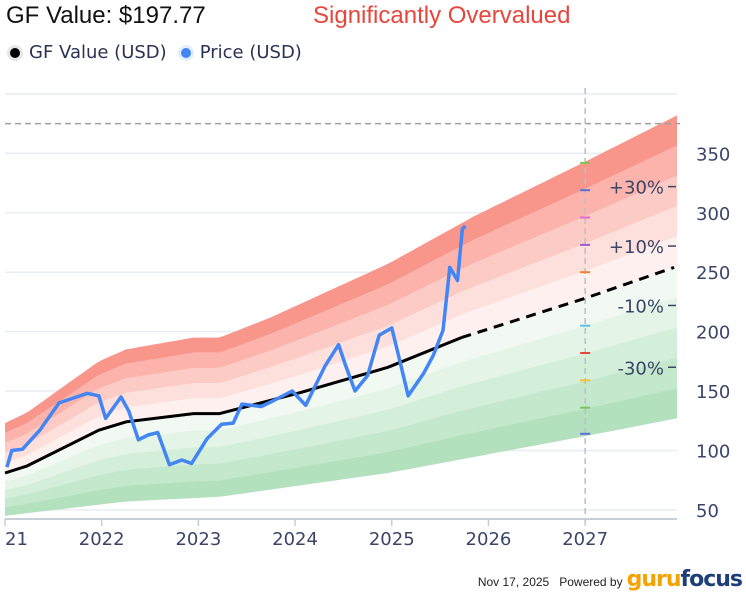  I want to click on y-tick-label-250: 250, so click(713, 273).